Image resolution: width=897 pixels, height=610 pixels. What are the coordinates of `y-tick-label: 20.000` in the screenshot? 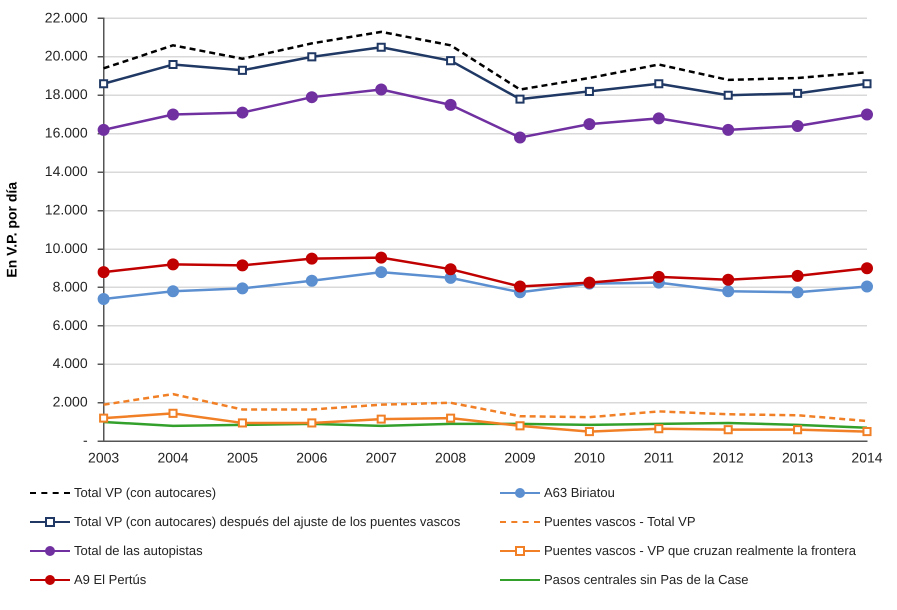 It's located at (66, 56).